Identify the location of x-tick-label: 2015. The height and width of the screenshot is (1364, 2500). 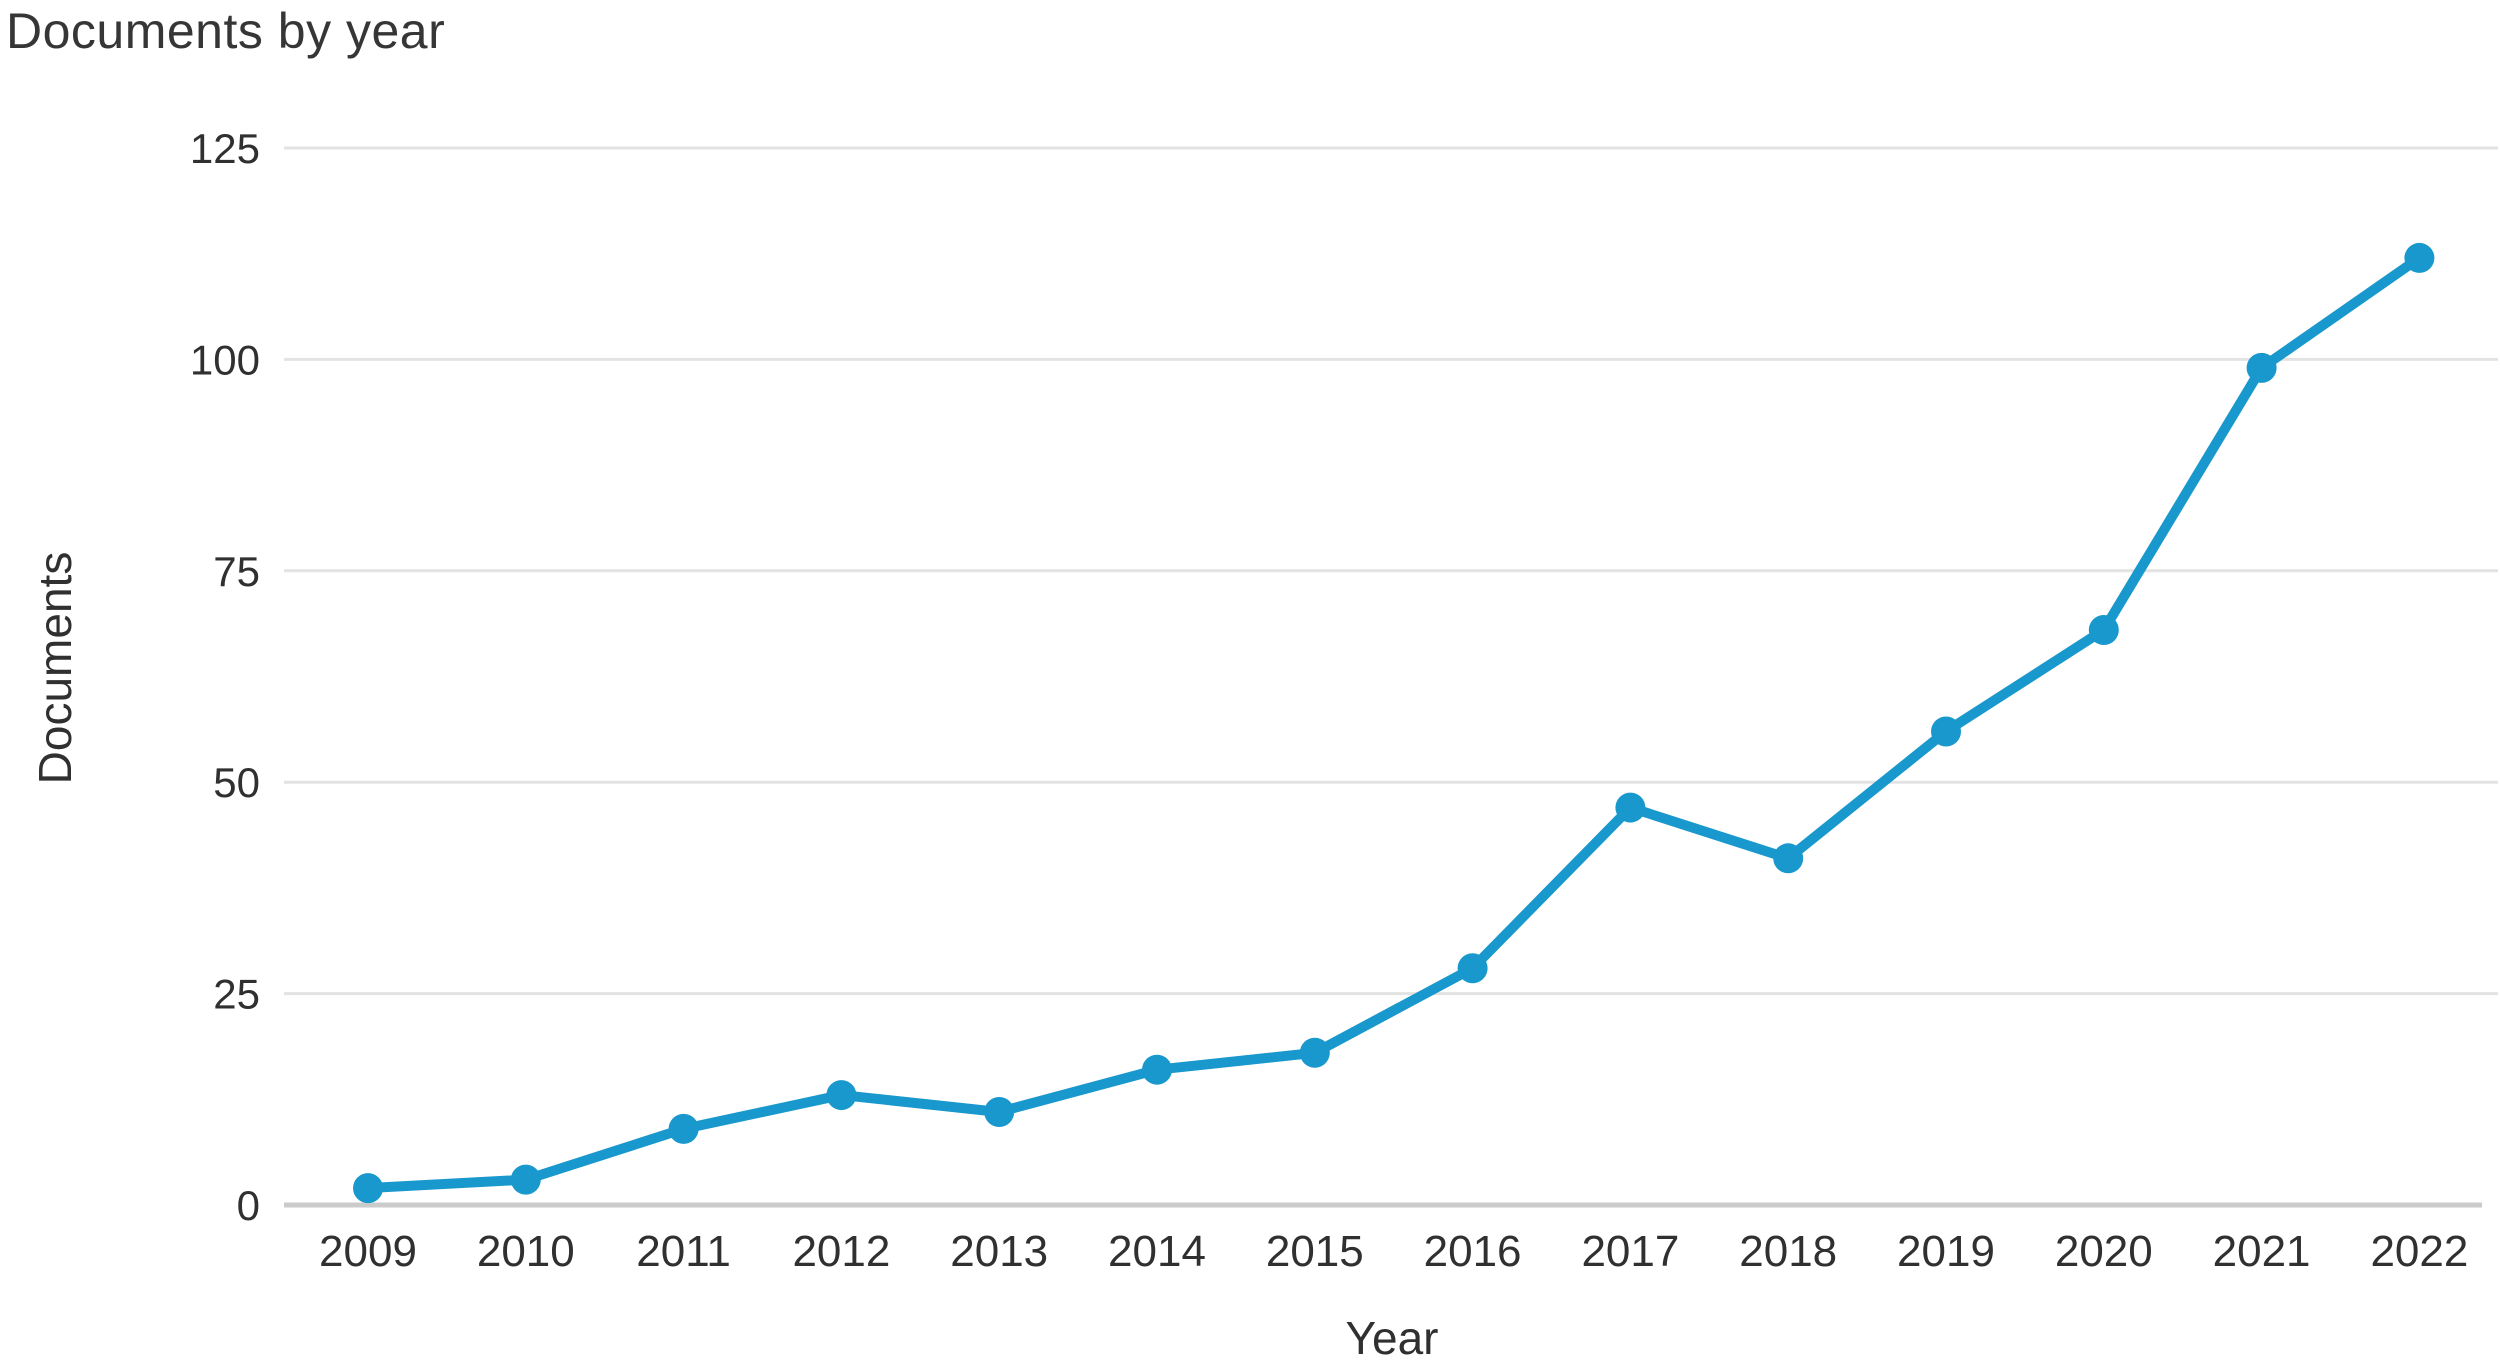
(1315, 1251).